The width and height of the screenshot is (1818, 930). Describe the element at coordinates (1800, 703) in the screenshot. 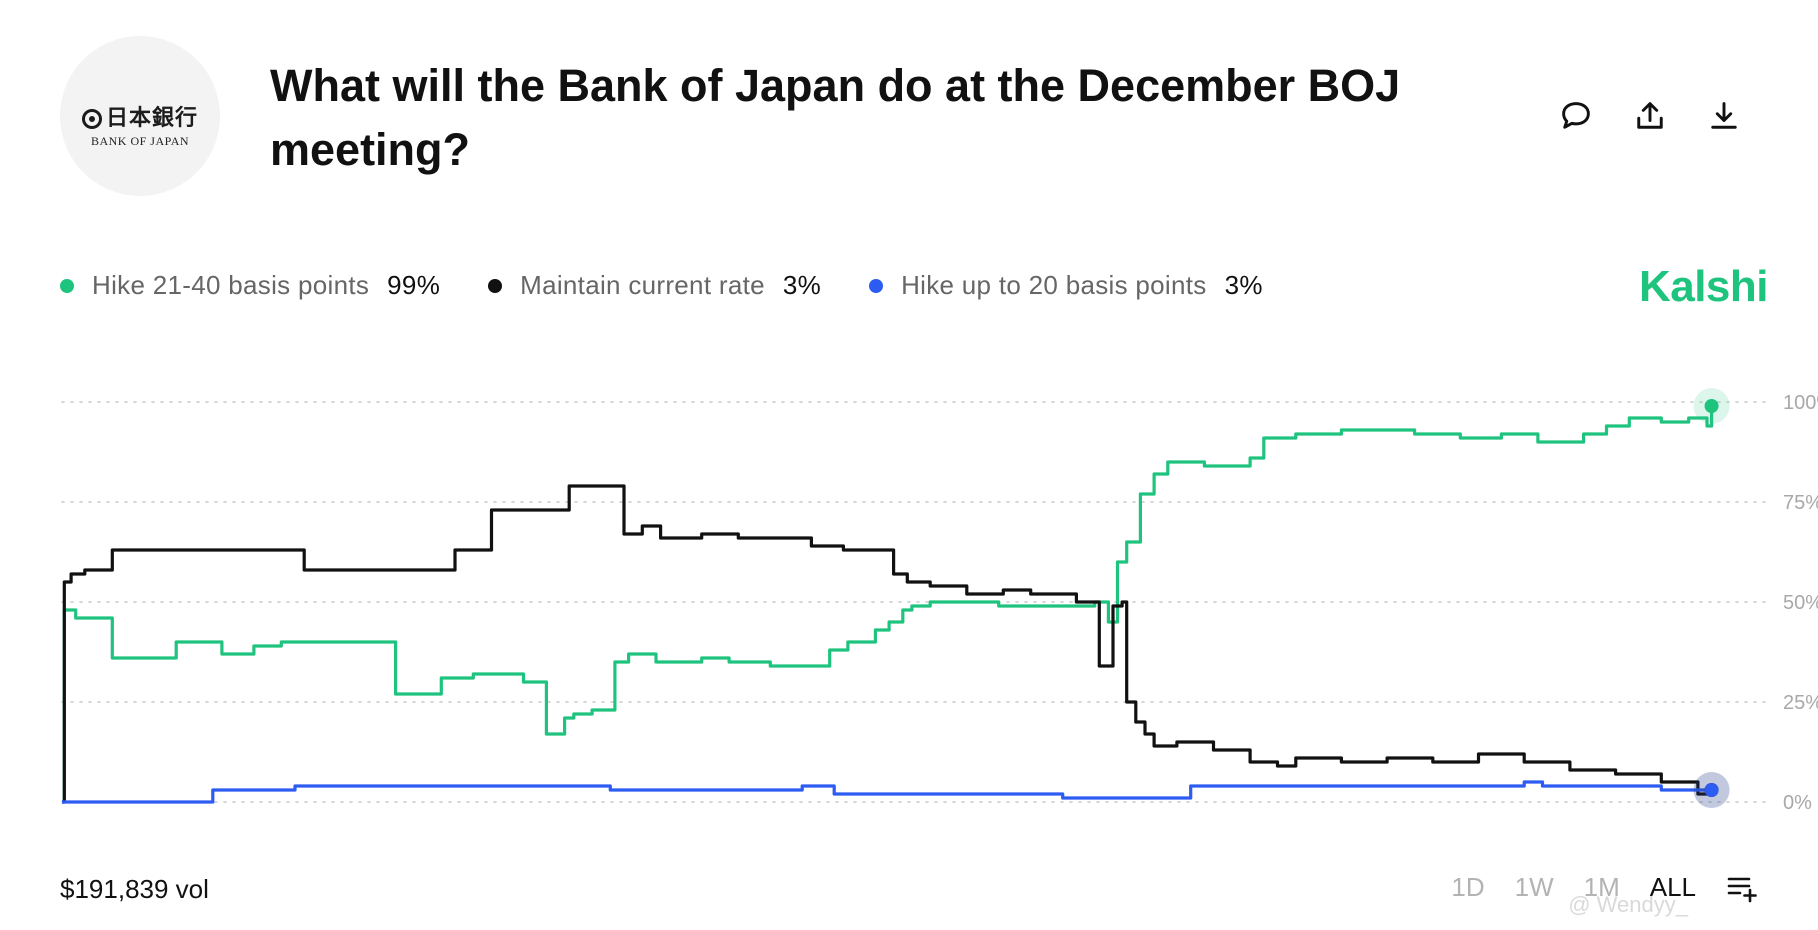

I see `y-tick-label: 25%` at that location.